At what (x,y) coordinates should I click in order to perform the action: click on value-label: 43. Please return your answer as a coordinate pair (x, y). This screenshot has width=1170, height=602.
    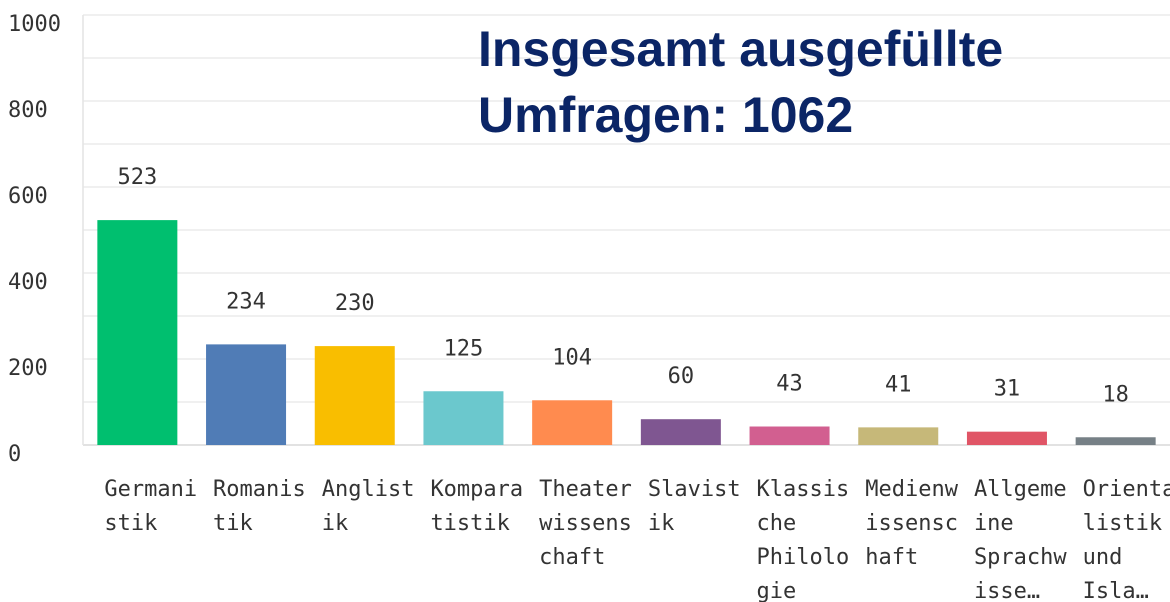
    Looking at the image, I should click on (789, 384).